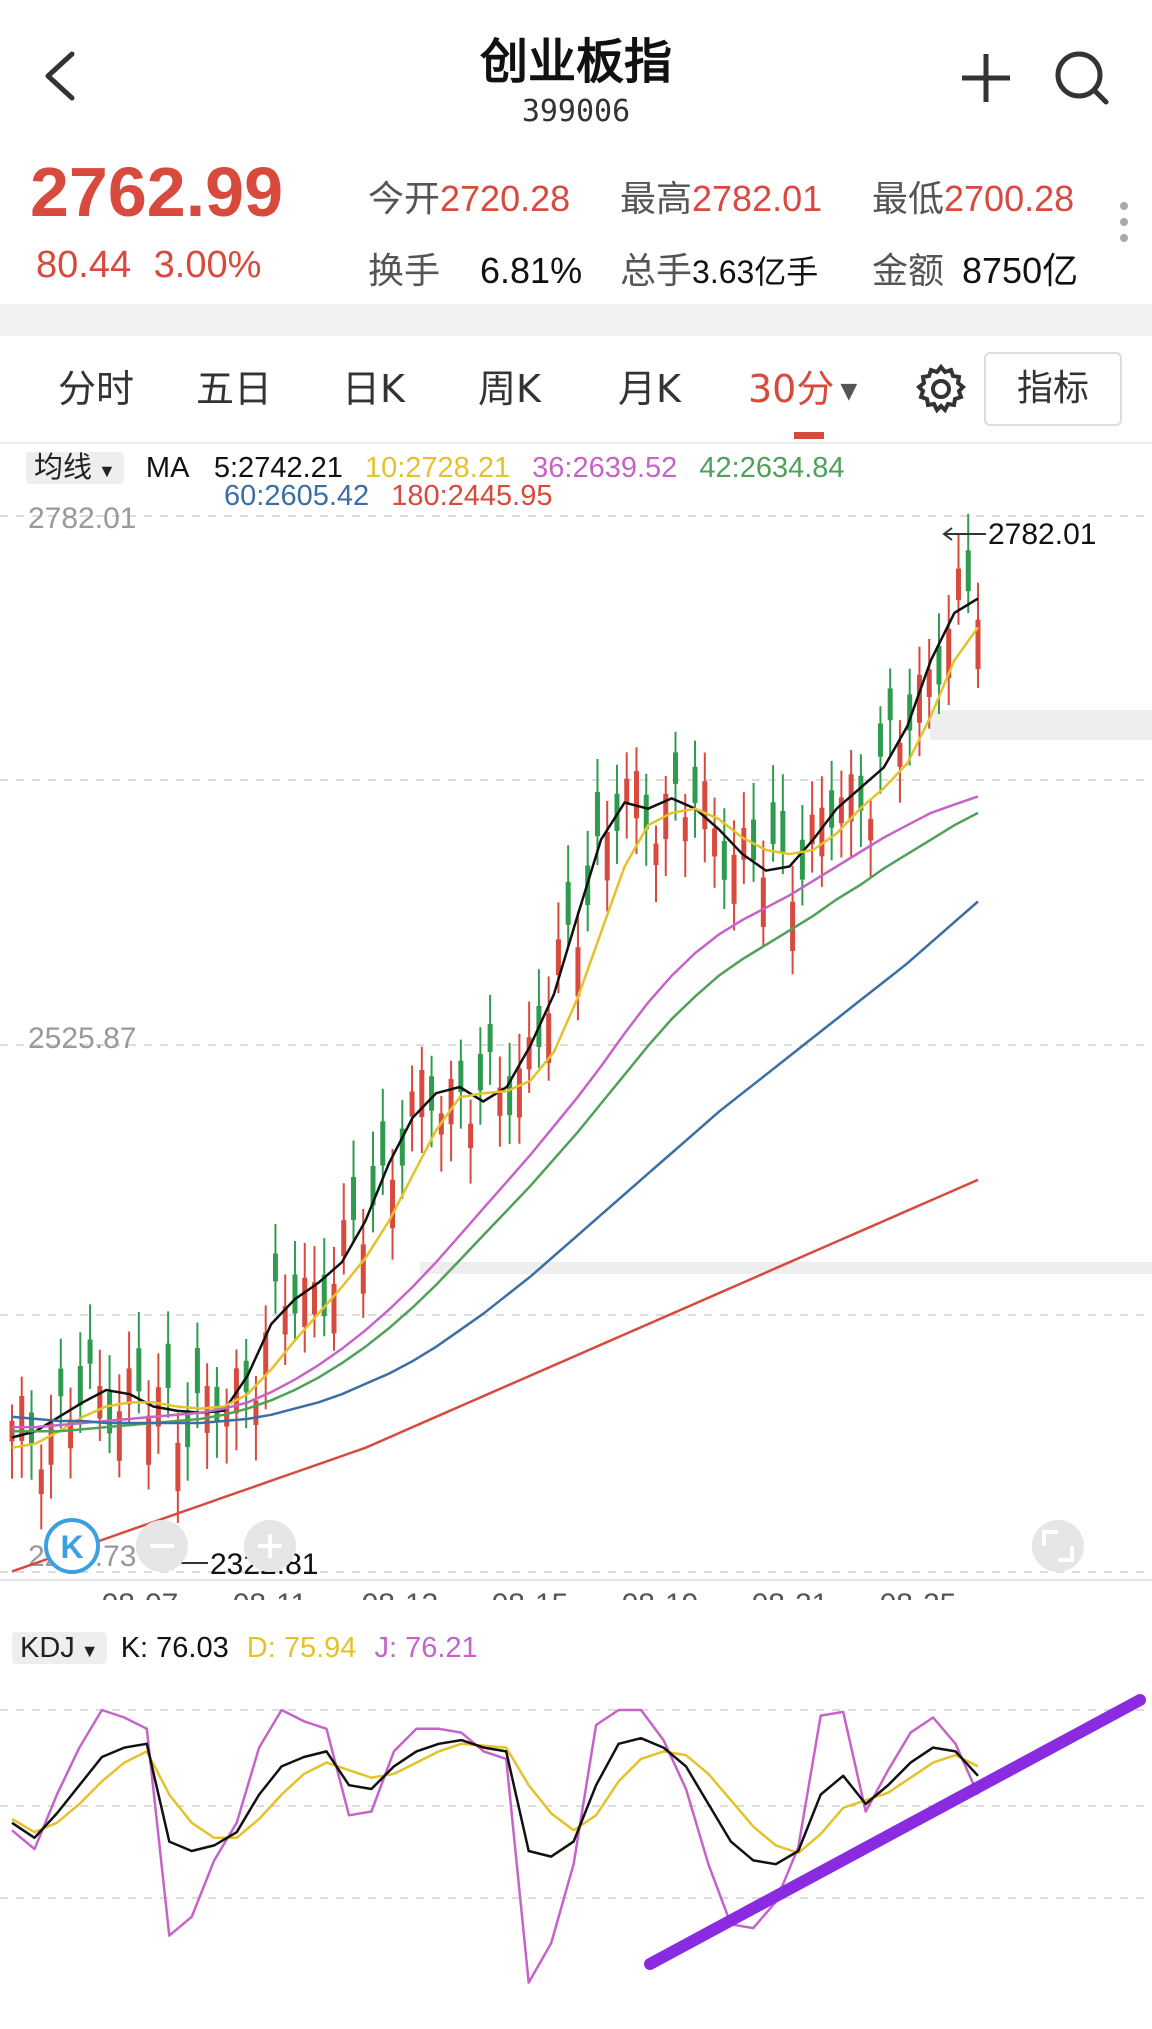 Image resolution: width=1152 pixels, height=2029 pixels. I want to click on ma60-label: 60:2605.42, so click(297, 496).